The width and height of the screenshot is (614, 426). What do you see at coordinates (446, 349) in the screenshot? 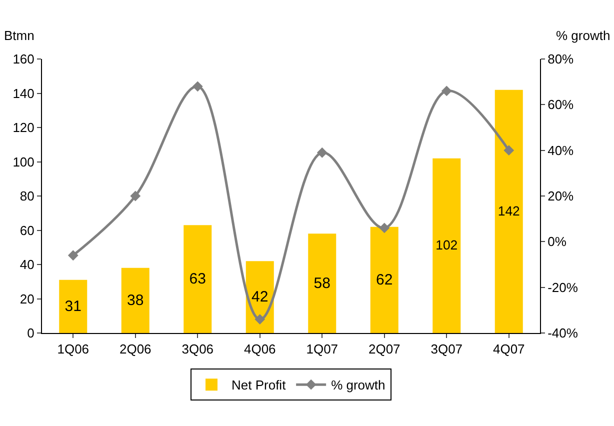
I see `x-tick-label: 3Q07` at bounding box center [446, 349].